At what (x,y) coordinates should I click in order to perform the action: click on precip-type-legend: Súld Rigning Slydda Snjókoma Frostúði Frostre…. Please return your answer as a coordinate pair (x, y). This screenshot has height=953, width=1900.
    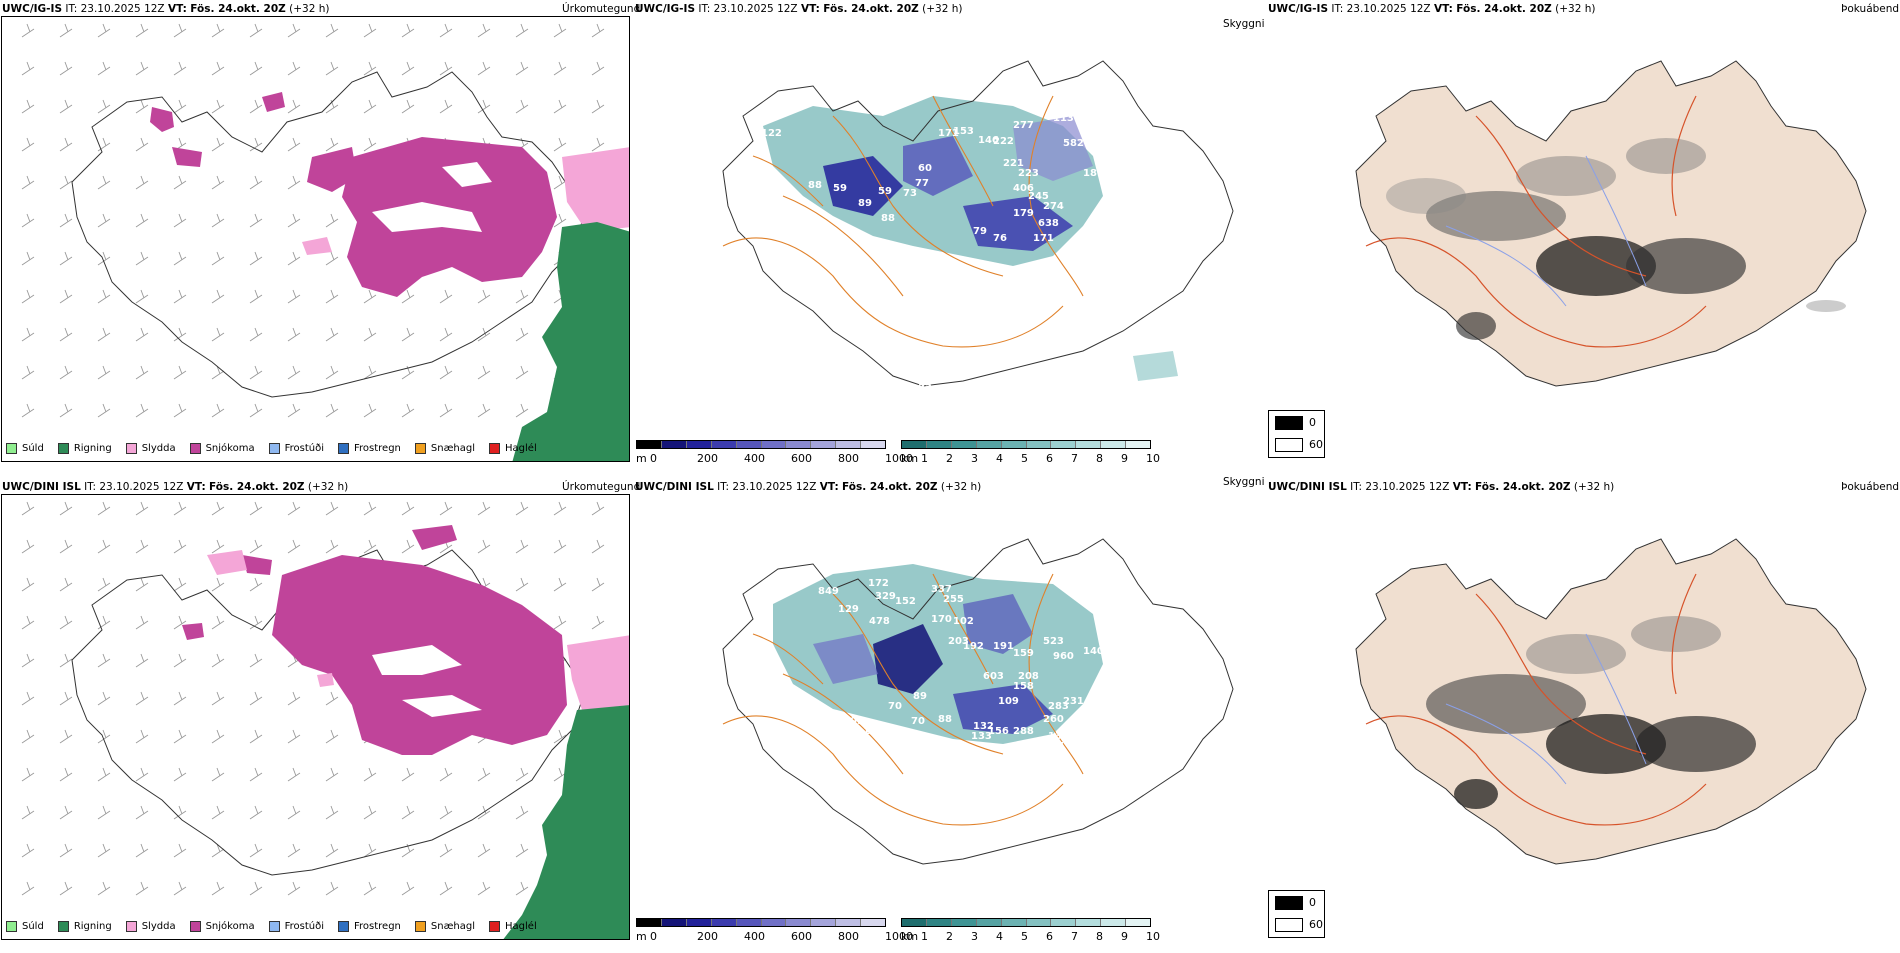
    Looking at the image, I should click on (271, 448).